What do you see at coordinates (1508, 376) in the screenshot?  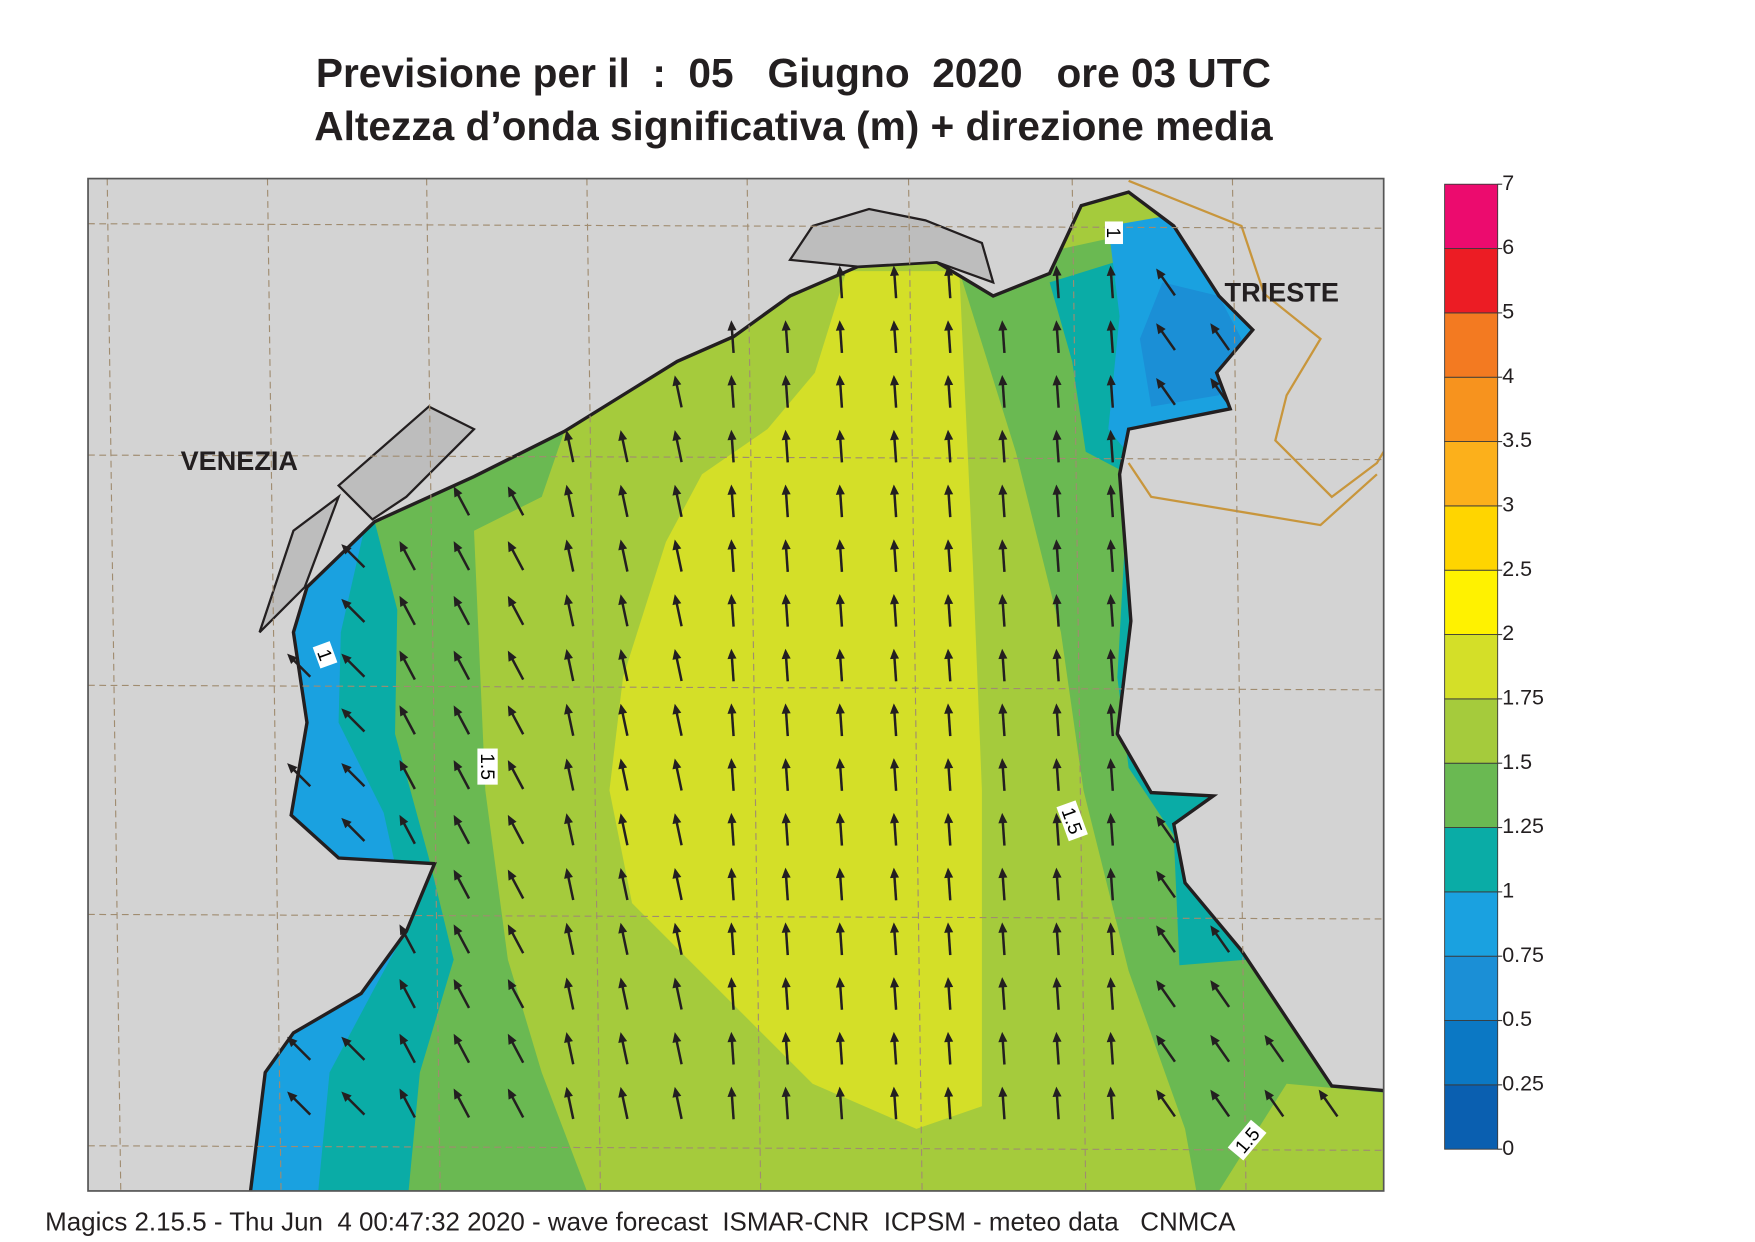 I see `colorbar-tick-label: 4` at bounding box center [1508, 376].